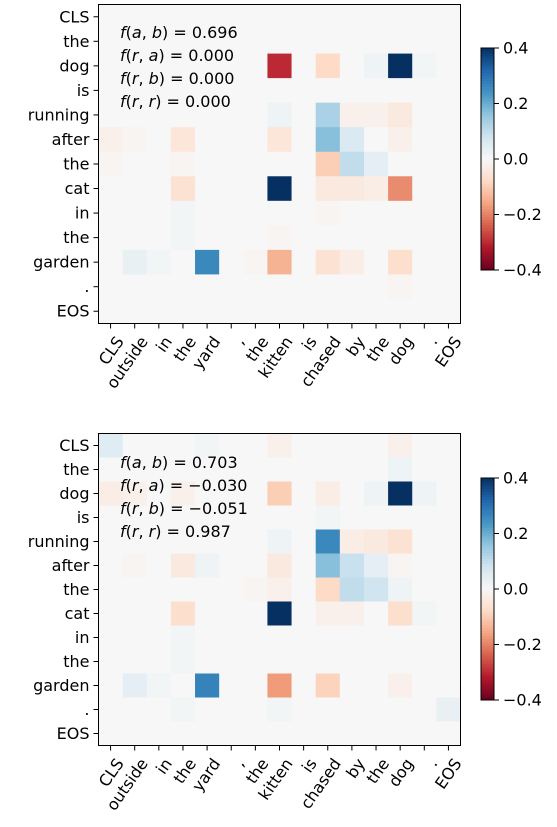 The image size is (557, 827). Describe the element at coordinates (71, 139) in the screenshot. I see `y-tick-label: after` at that location.